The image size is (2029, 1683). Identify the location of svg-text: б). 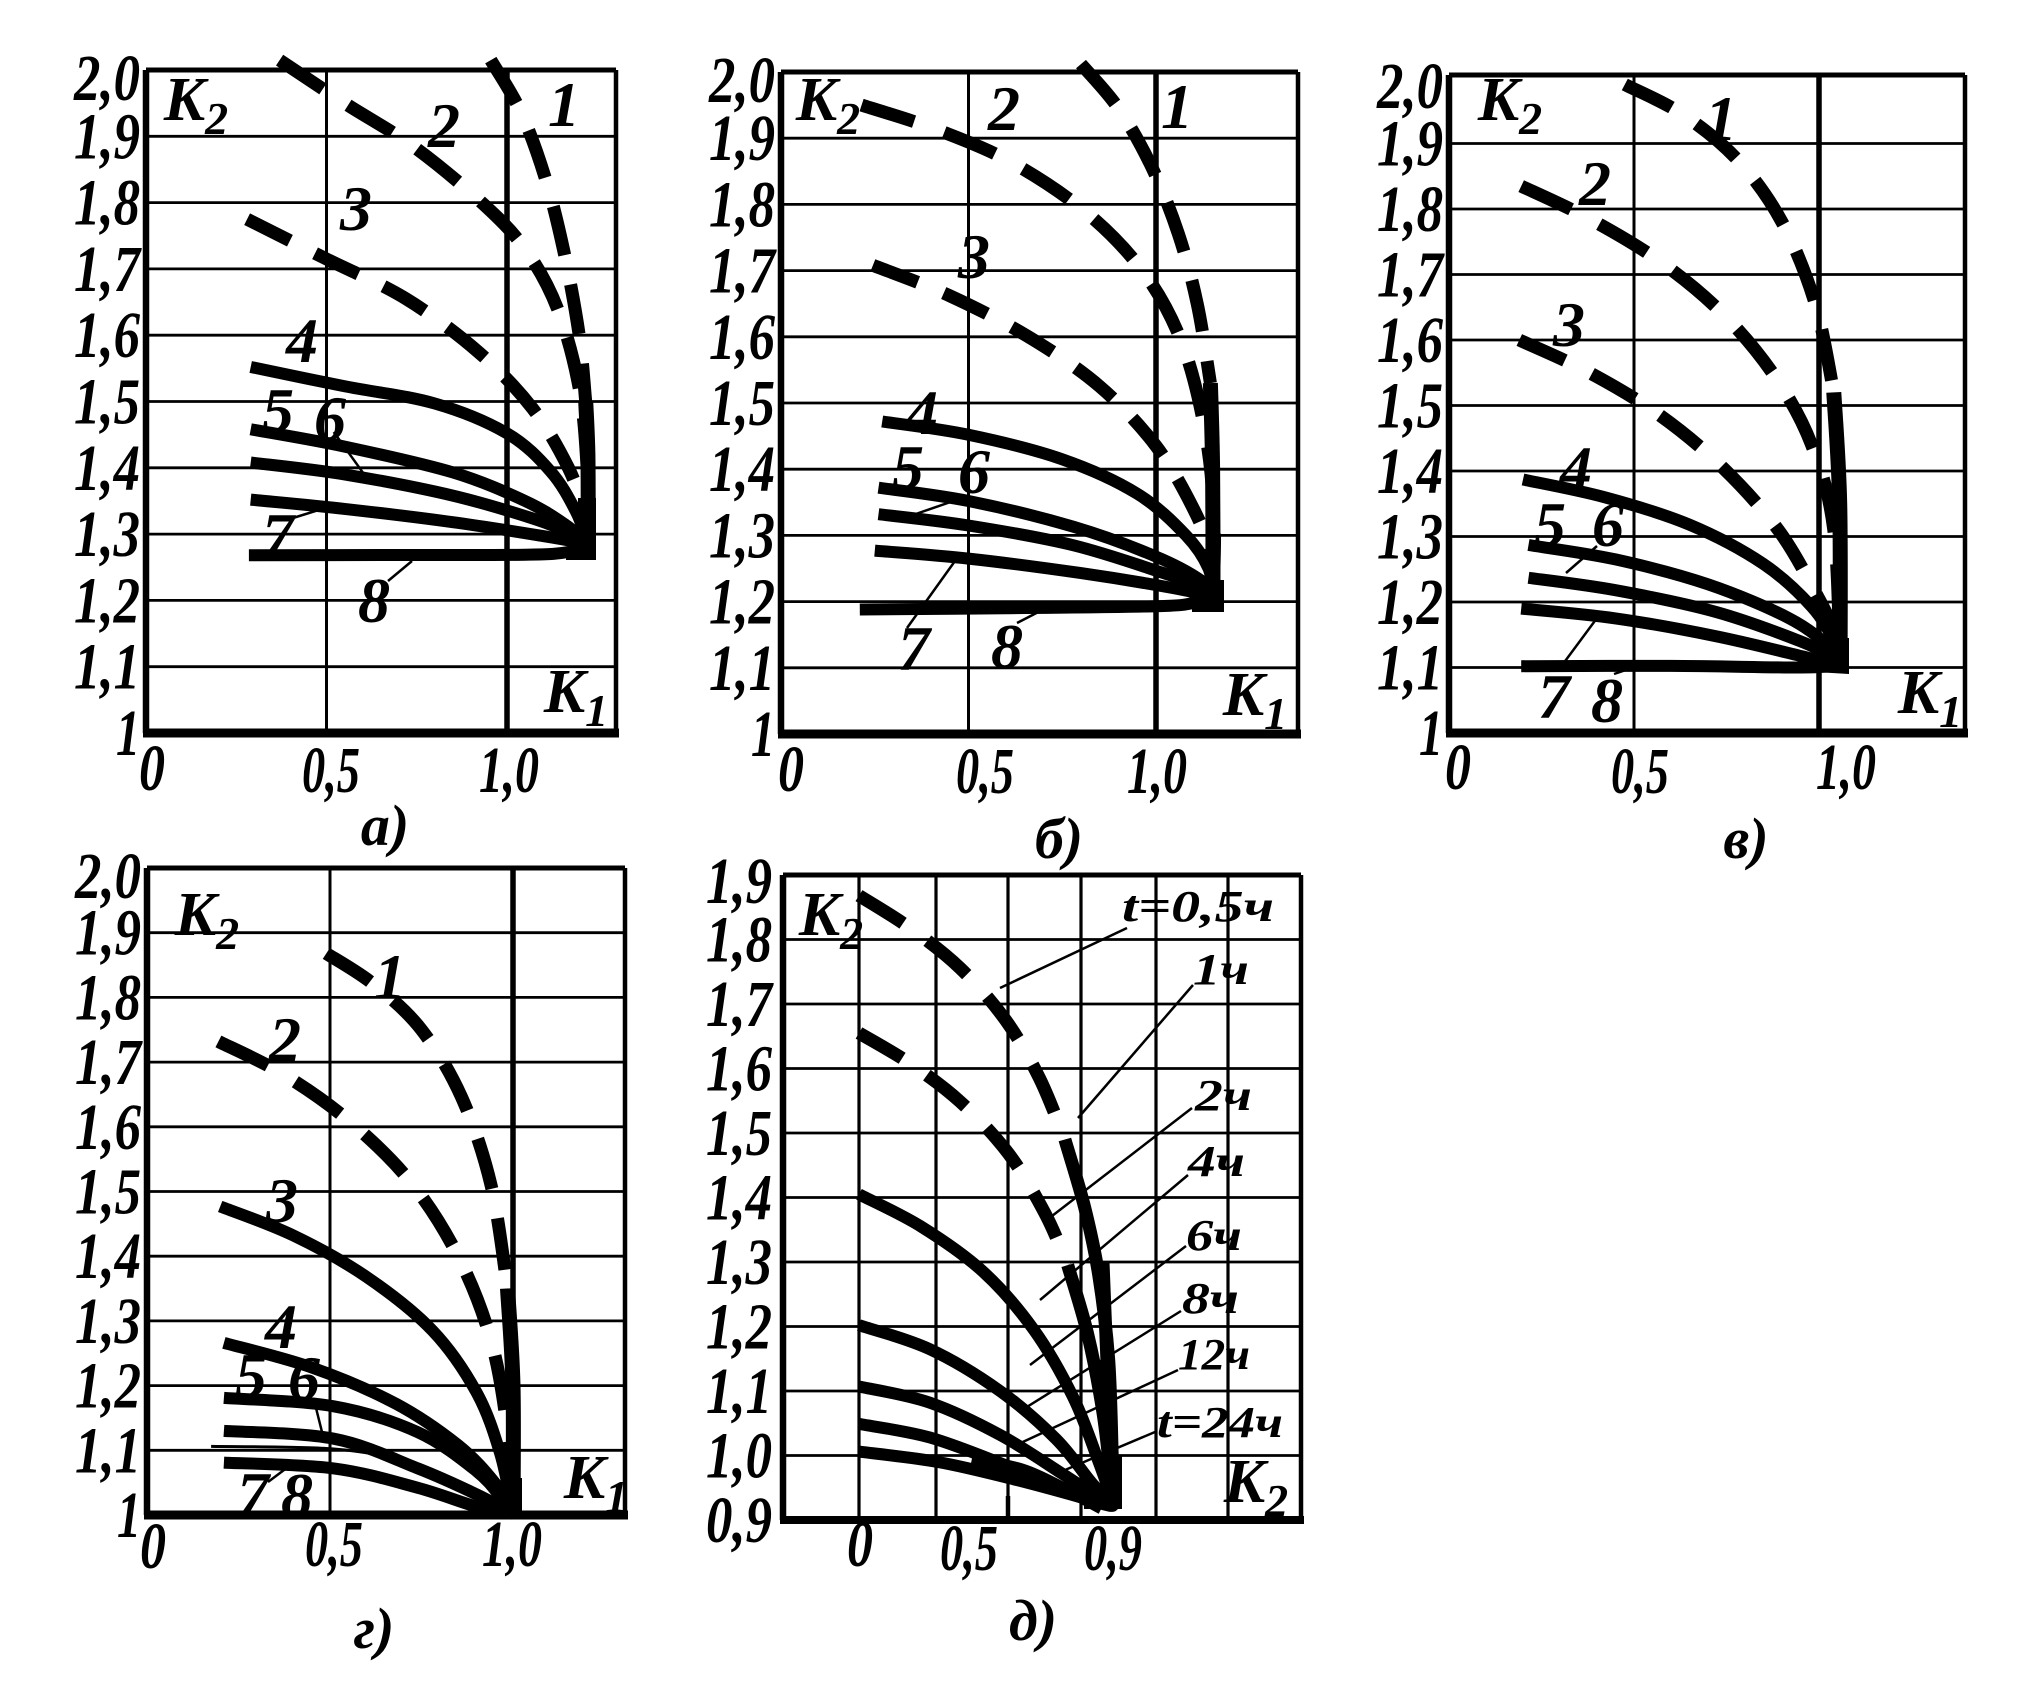
(1059, 838).